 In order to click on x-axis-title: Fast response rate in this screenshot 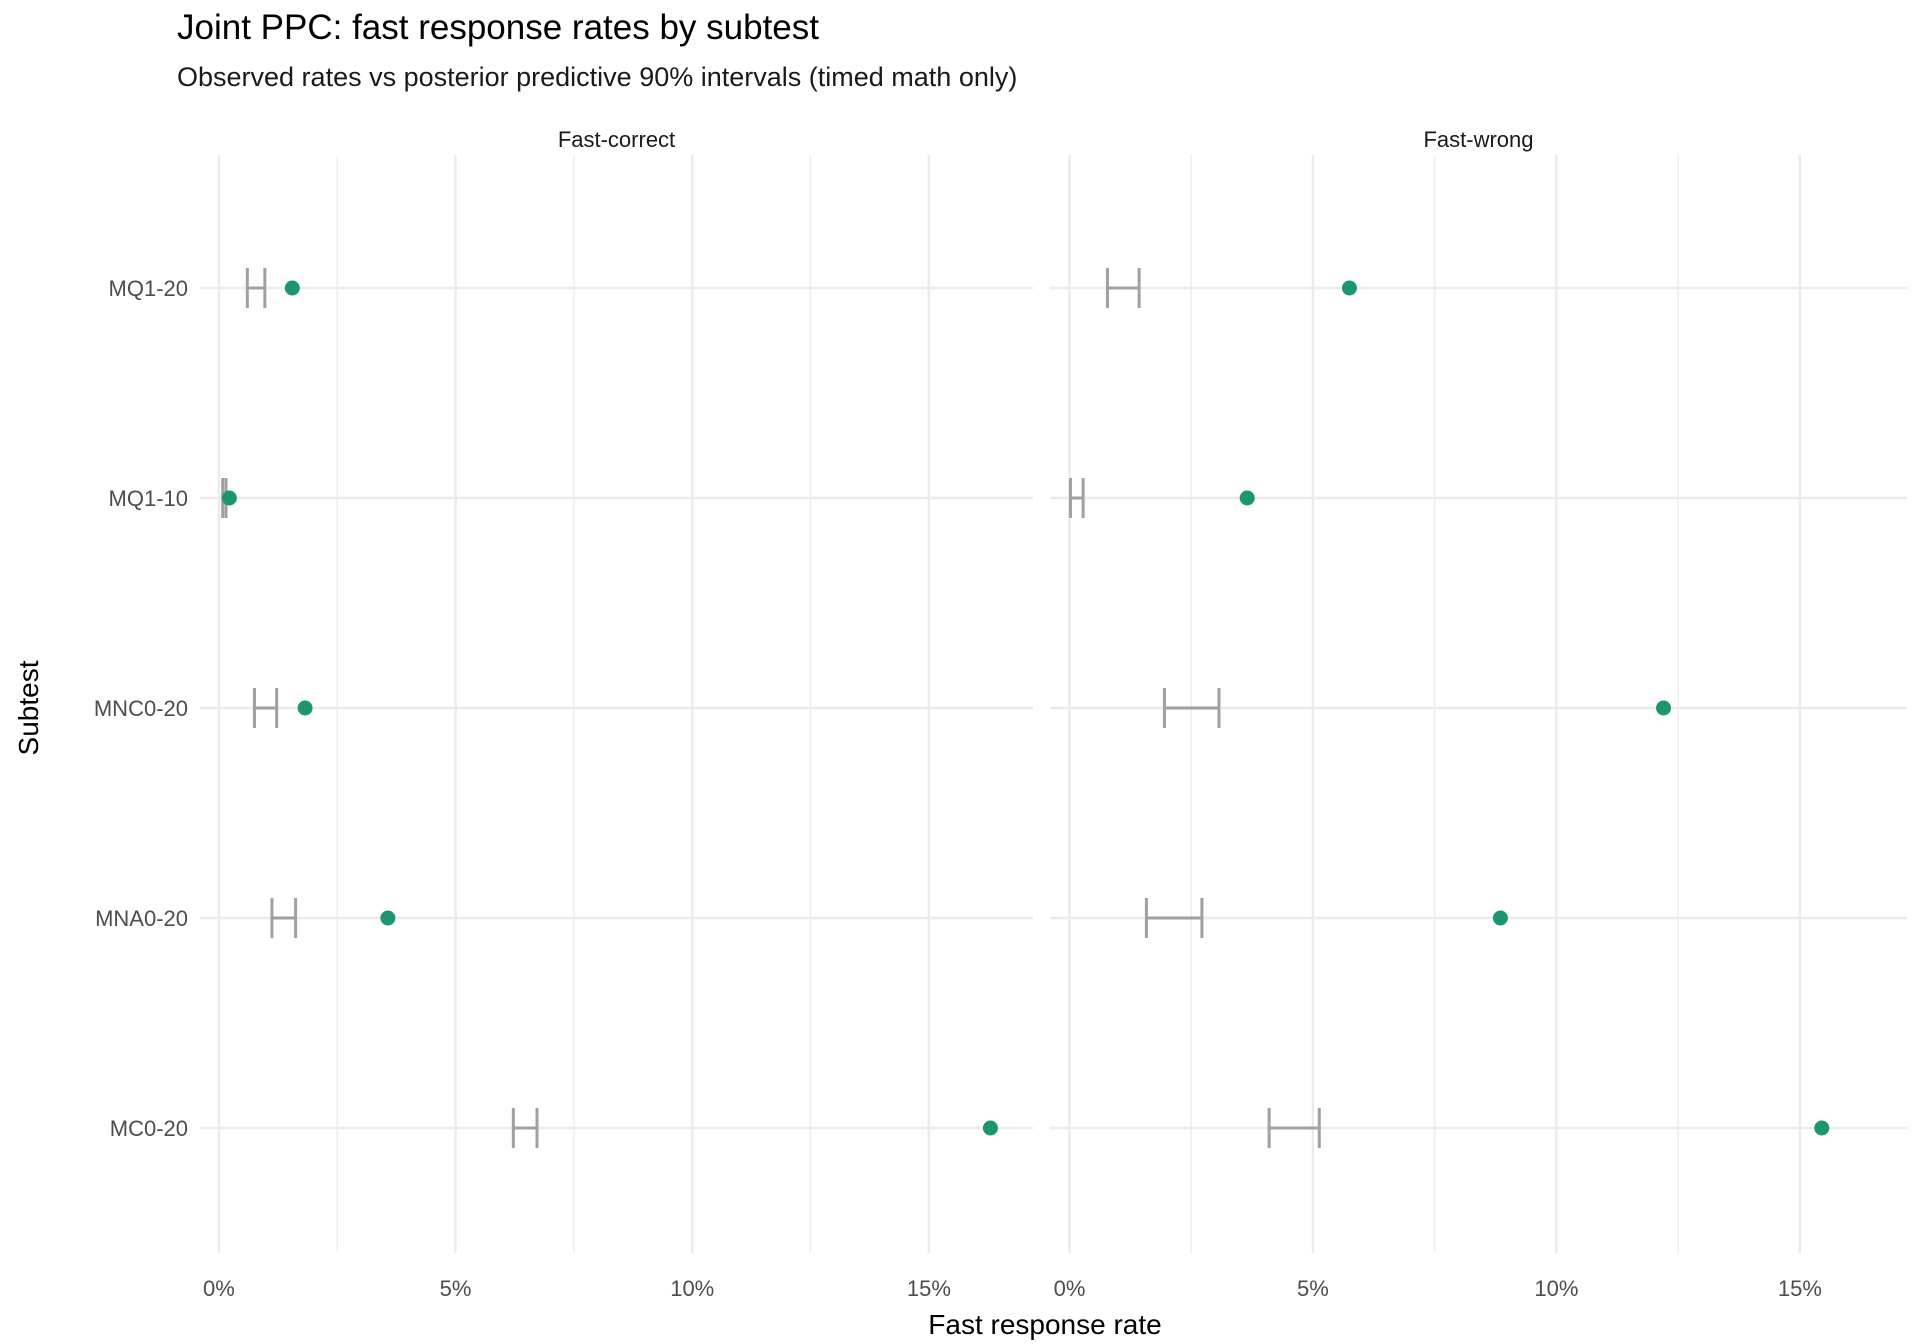, I will do `click(1044, 1324)`.